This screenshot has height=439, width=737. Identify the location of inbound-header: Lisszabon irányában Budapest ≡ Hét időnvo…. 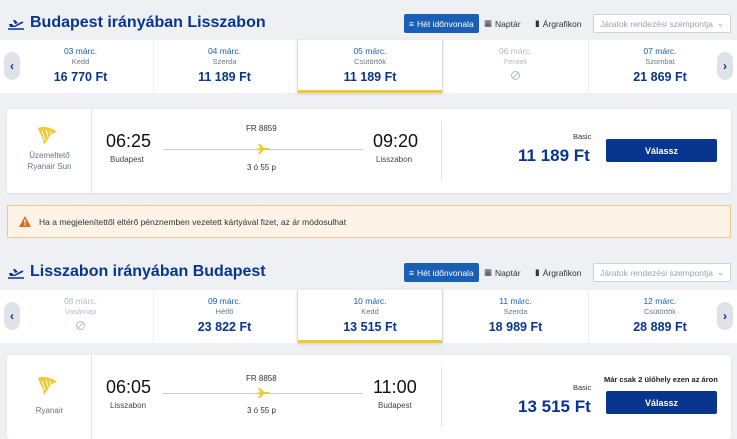
(368, 273).